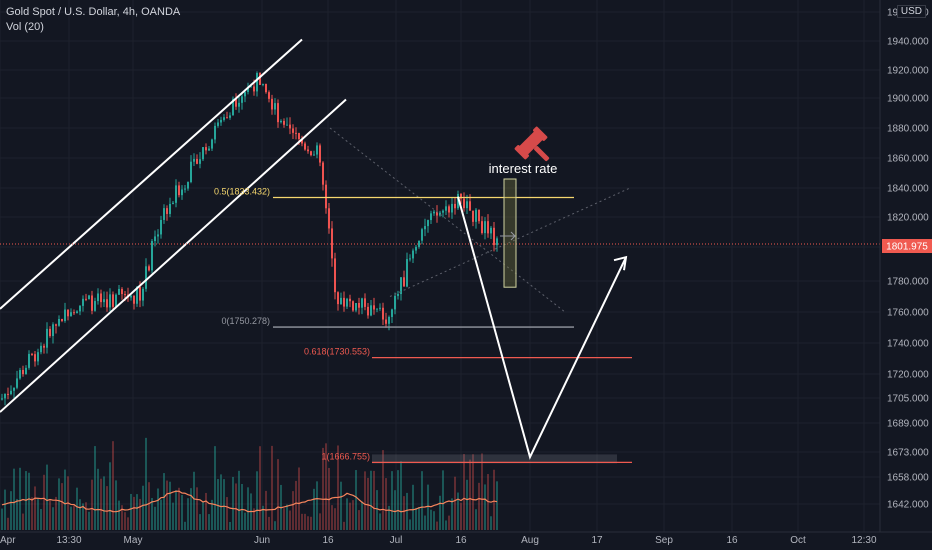  What do you see at coordinates (510, 233) in the screenshot?
I see `event-box` at bounding box center [510, 233].